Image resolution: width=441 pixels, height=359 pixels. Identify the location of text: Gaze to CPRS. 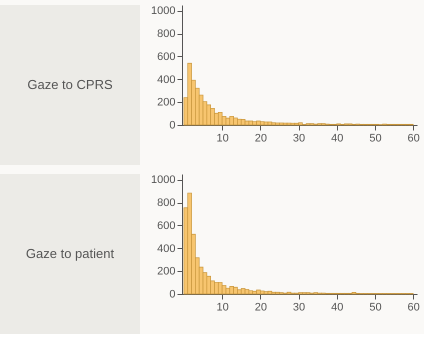
(70, 84).